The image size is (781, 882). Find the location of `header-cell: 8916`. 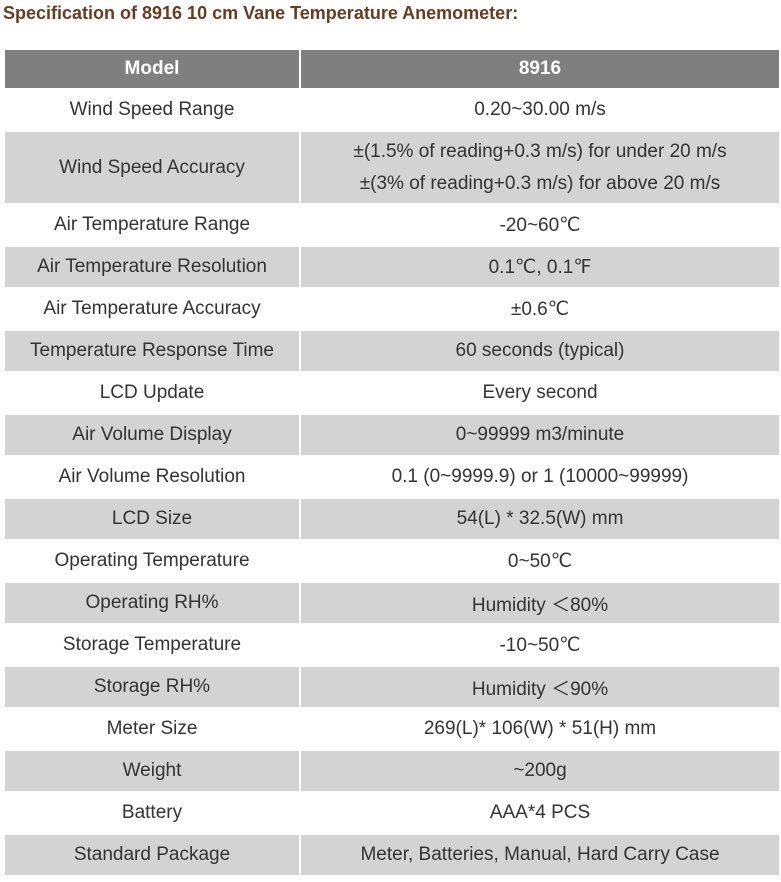

header-cell: 8916 is located at coordinates (540, 69).